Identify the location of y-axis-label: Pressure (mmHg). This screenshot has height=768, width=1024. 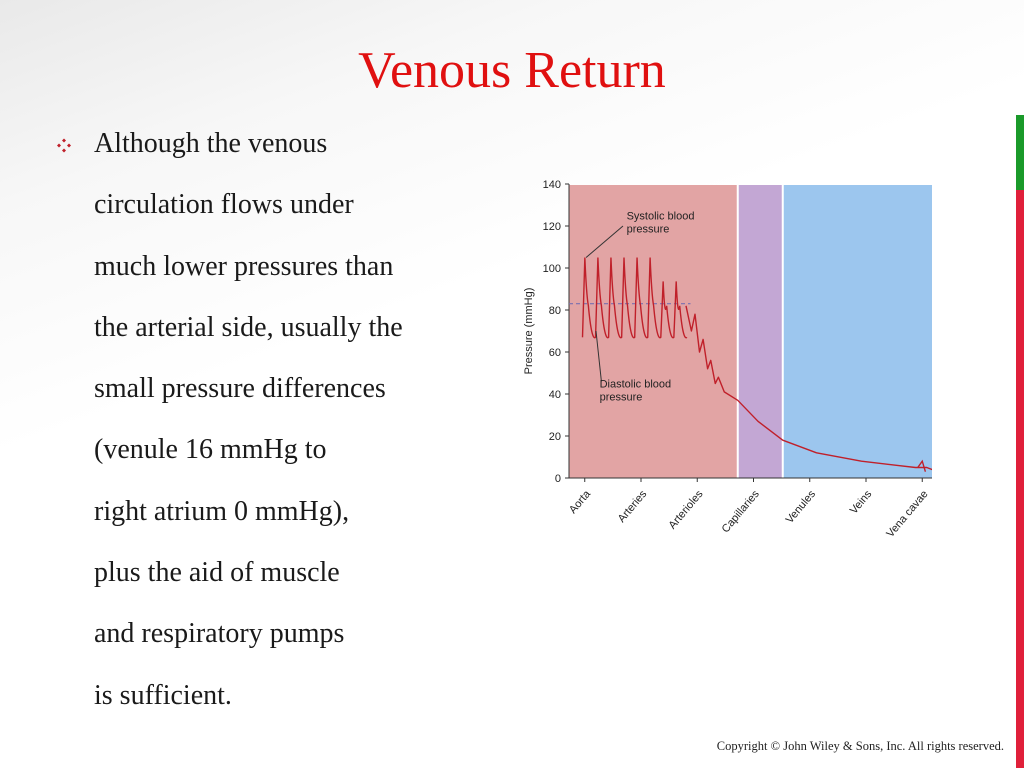
(529, 331).